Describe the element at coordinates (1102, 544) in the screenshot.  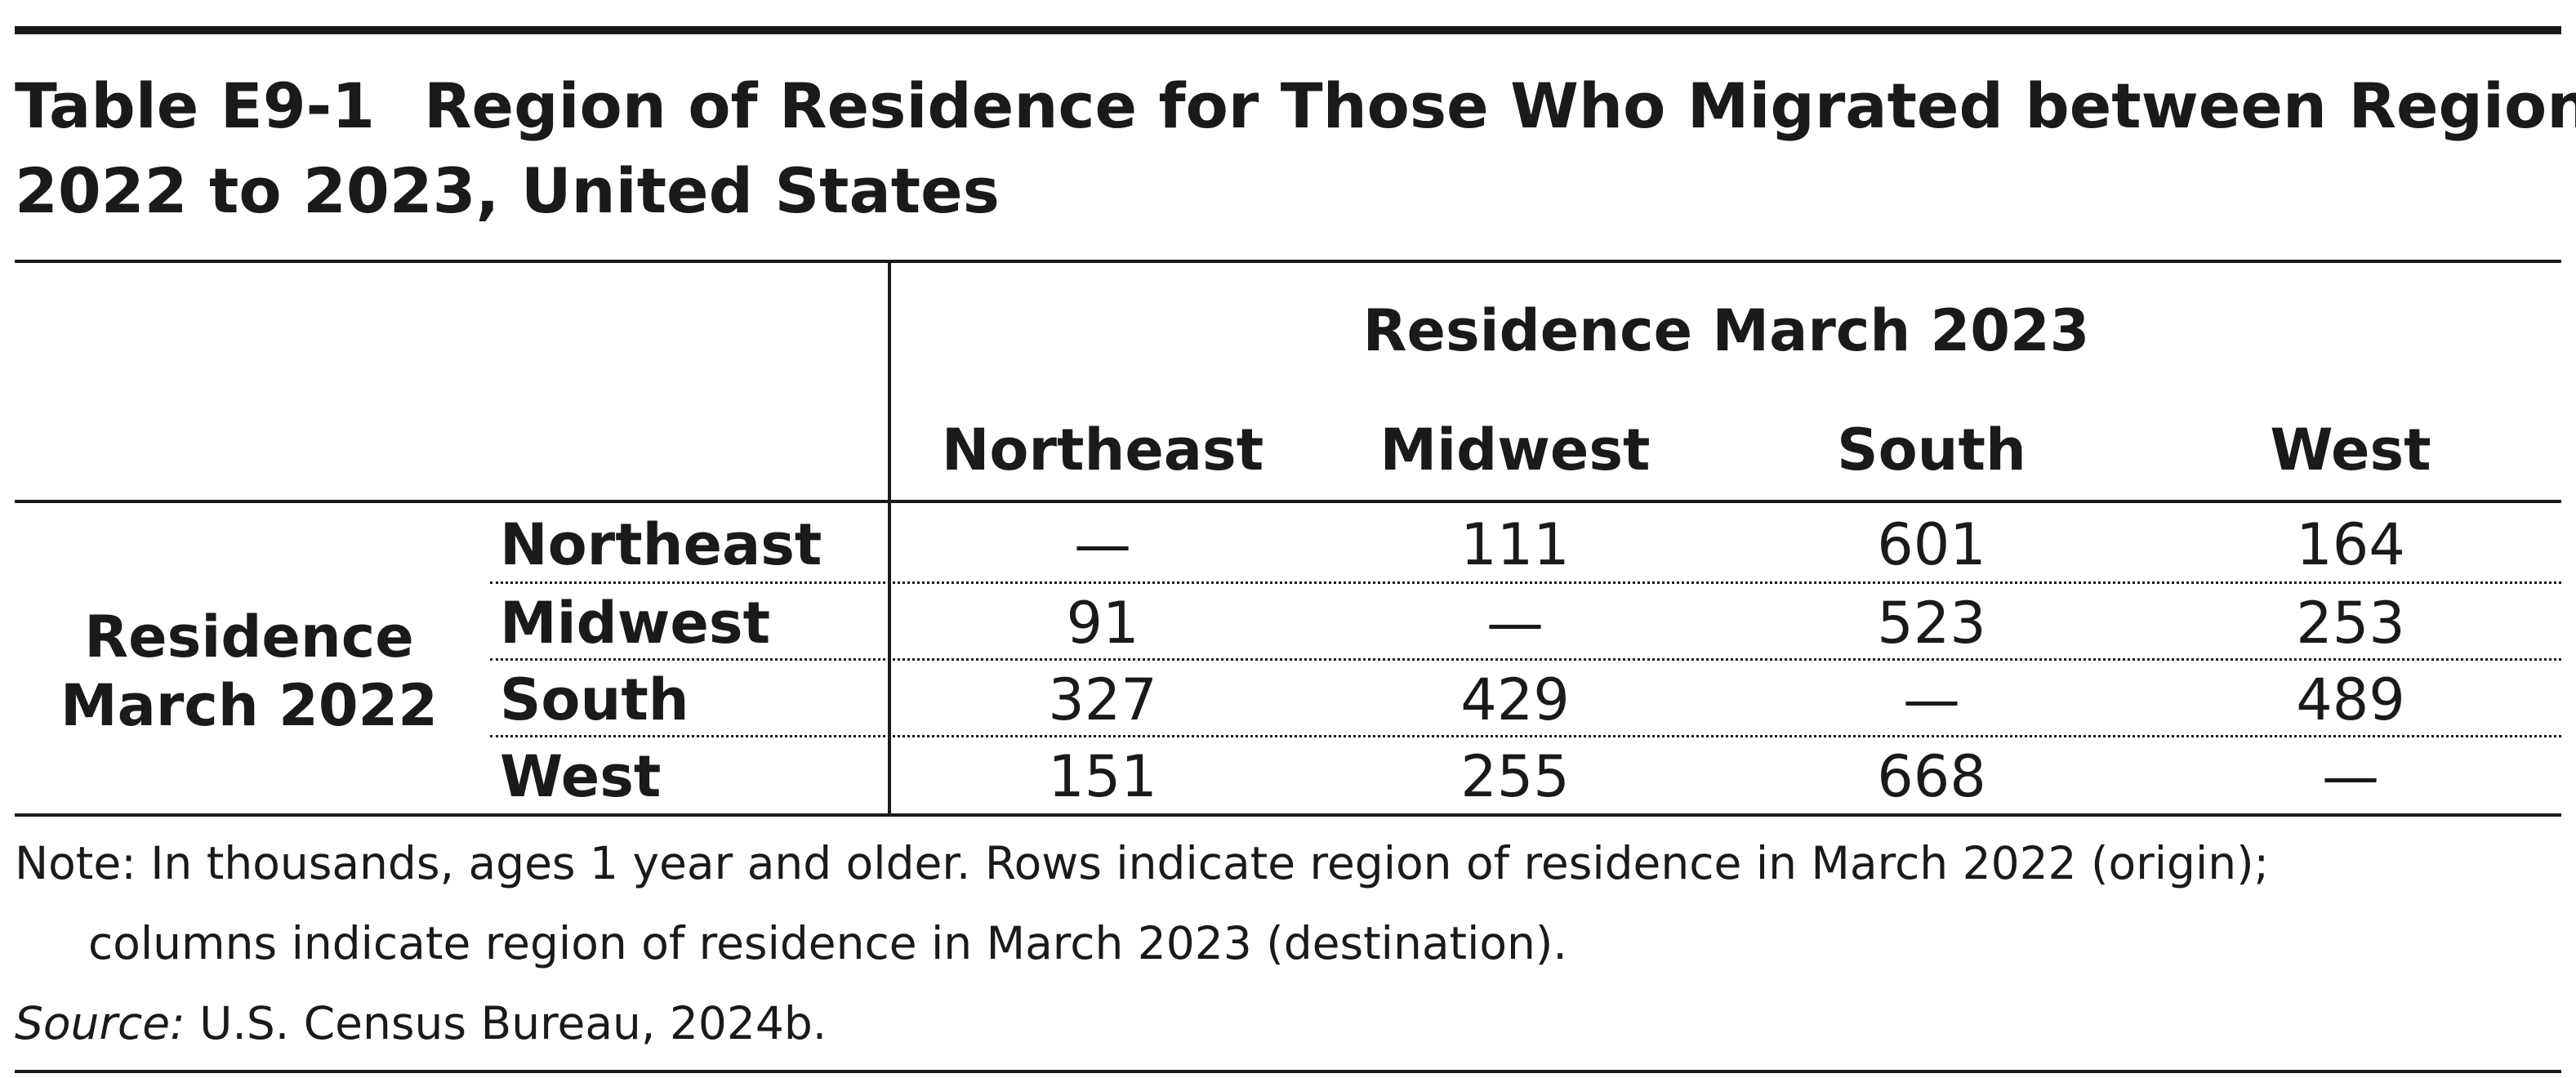
I see `cell-northeast-northeast: —` at that location.